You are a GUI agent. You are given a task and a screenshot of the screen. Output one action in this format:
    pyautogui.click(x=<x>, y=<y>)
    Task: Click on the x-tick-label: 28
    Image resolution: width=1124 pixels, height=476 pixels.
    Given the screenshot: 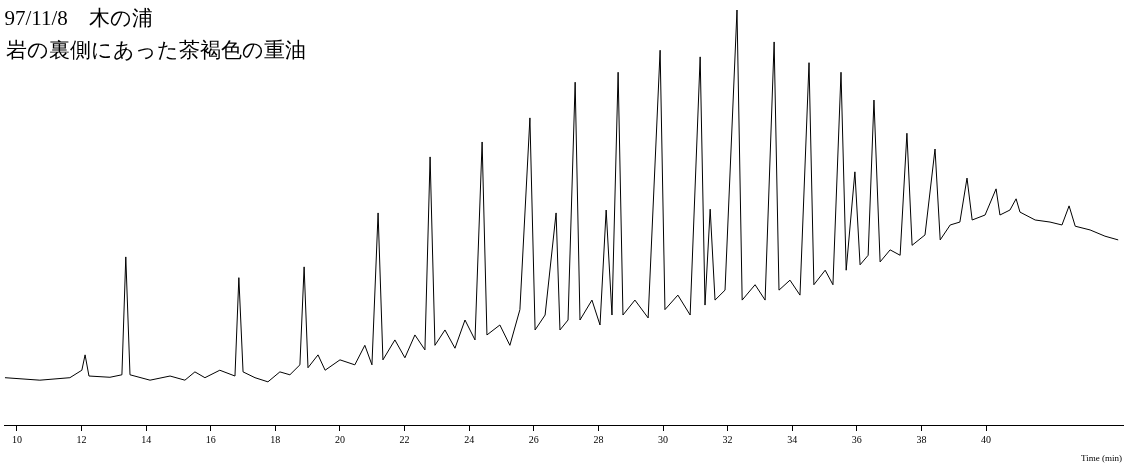 What is the action you would take?
    pyautogui.click(x=598, y=439)
    